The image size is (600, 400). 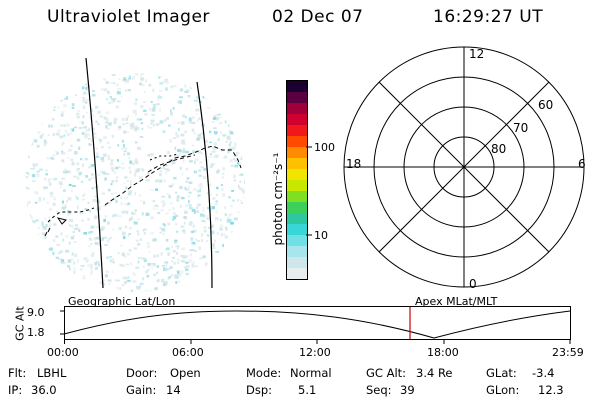 What do you see at coordinates (407, 390) in the screenshot?
I see `seq-value: 39` at bounding box center [407, 390].